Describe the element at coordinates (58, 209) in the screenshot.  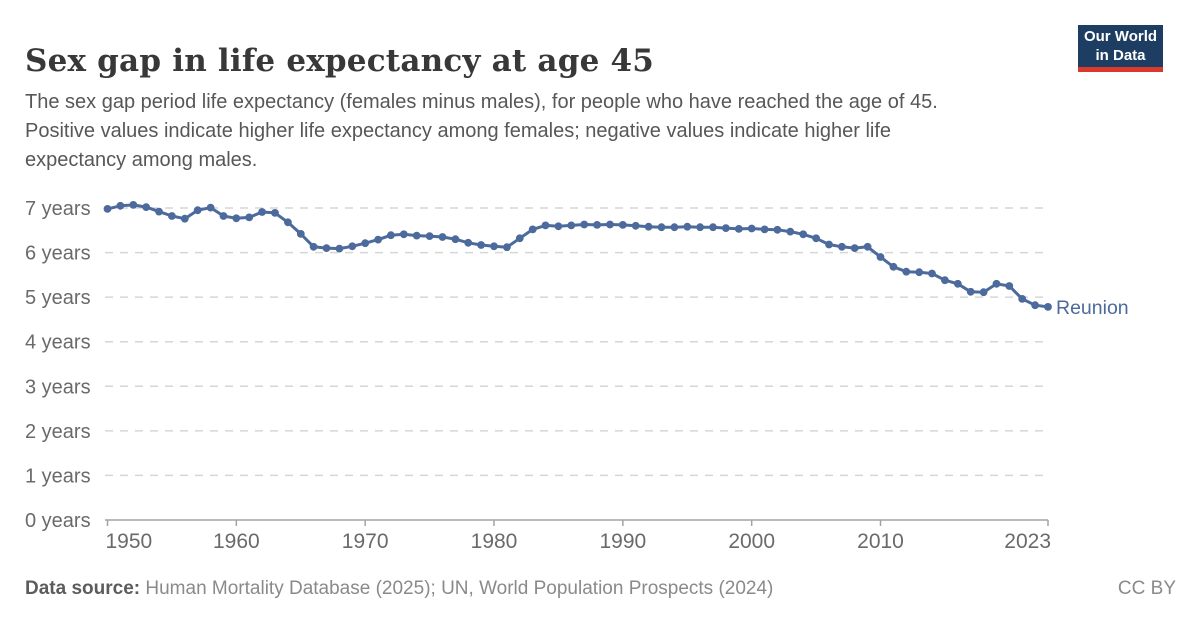
I see `y-tick-label: 7 years` at that location.